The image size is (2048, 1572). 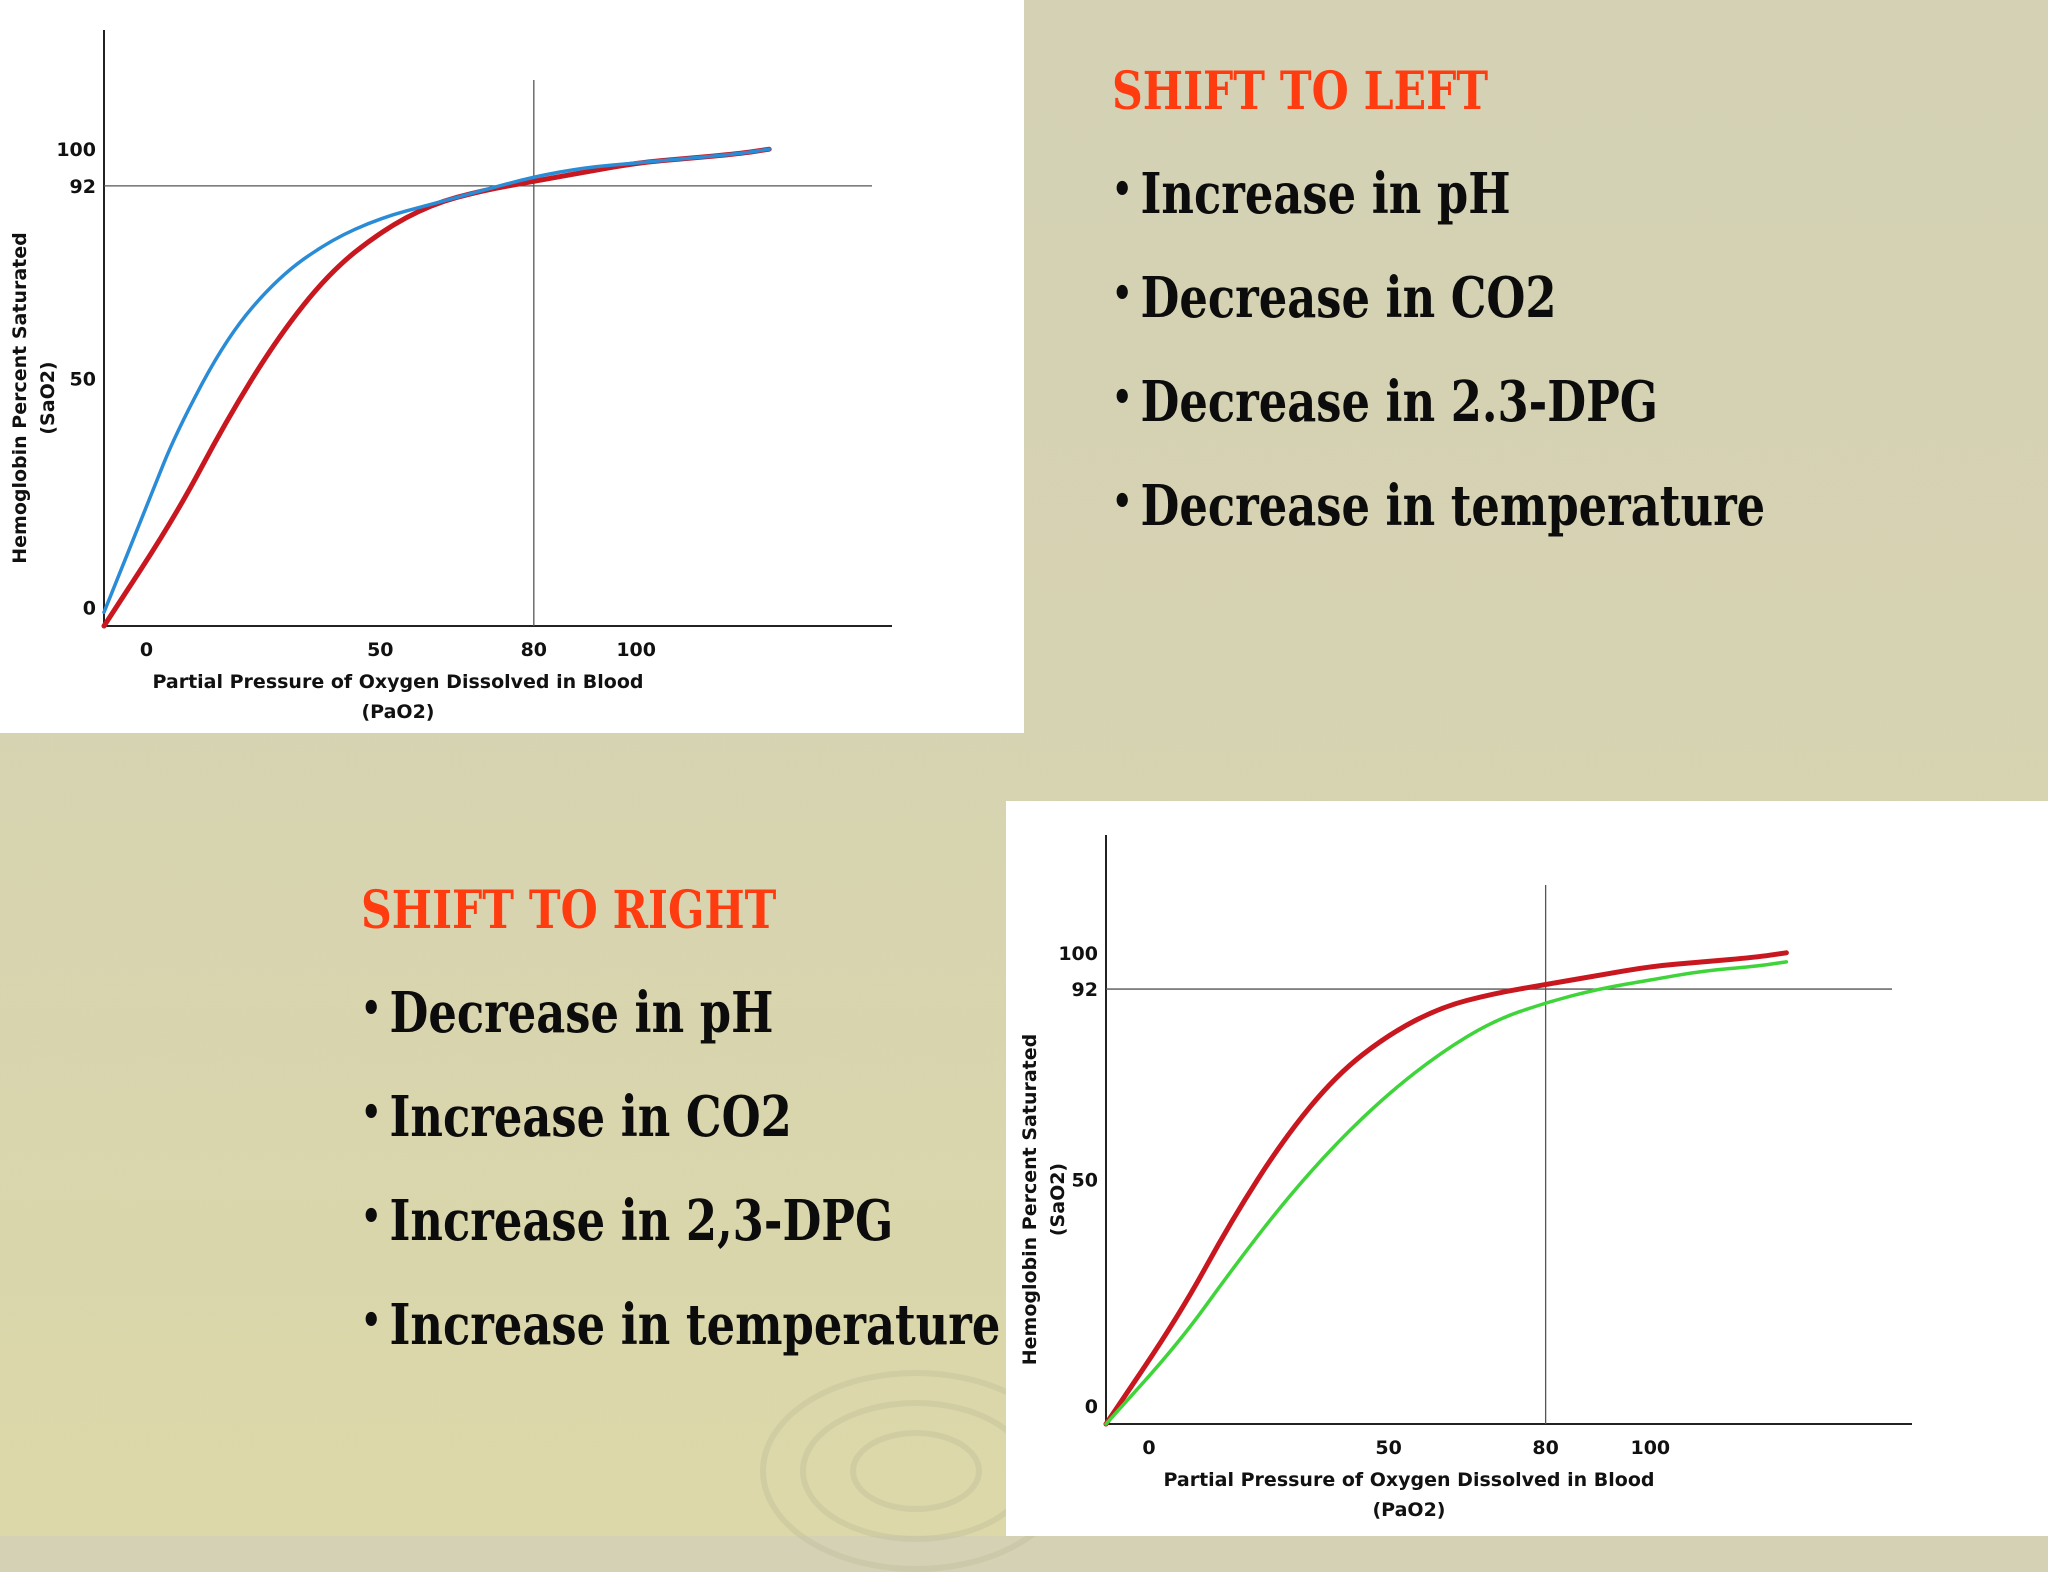 I want to click on shift-left-item: • Increase in pH, so click(x=1311, y=194).